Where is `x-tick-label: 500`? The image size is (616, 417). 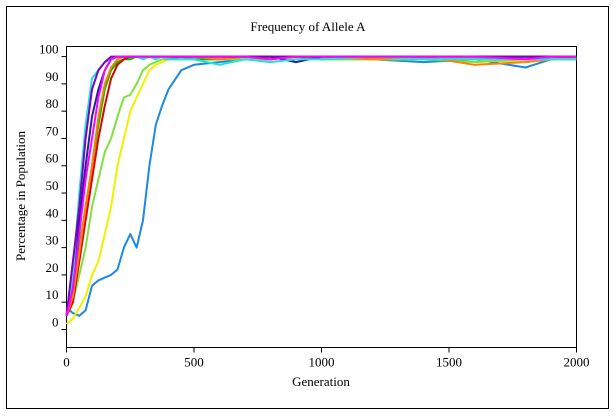 x-tick-label: 500 is located at coordinates (194, 361).